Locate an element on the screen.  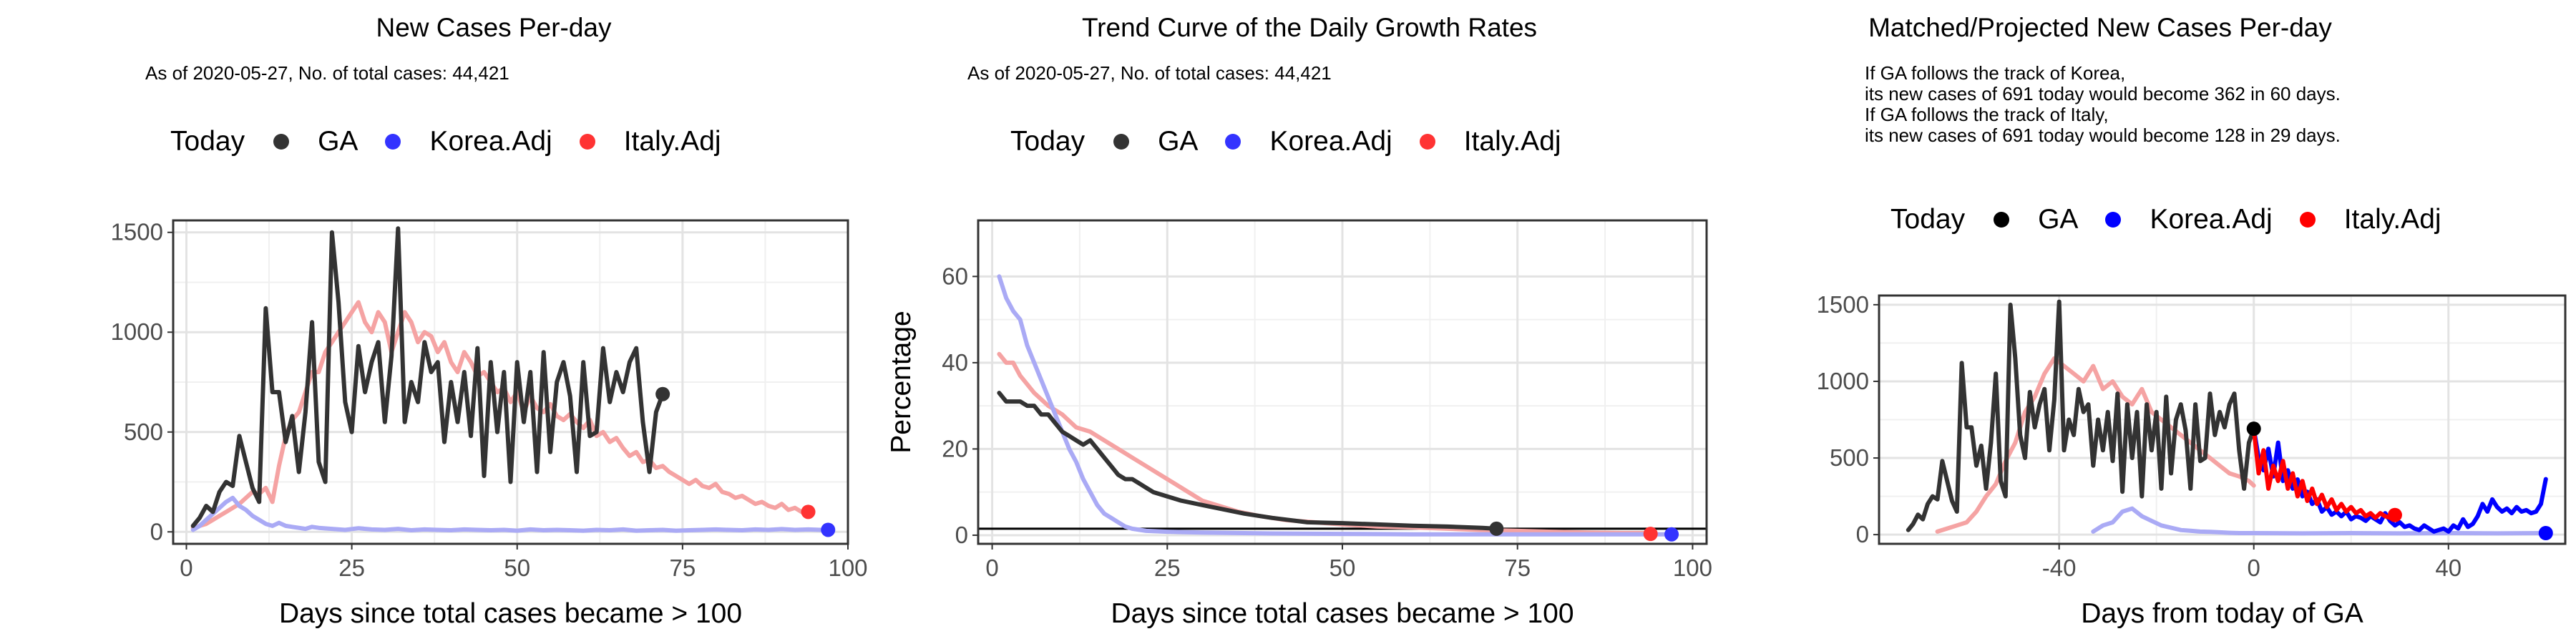
series-line-italy-adj is located at coordinates (2324, 473).